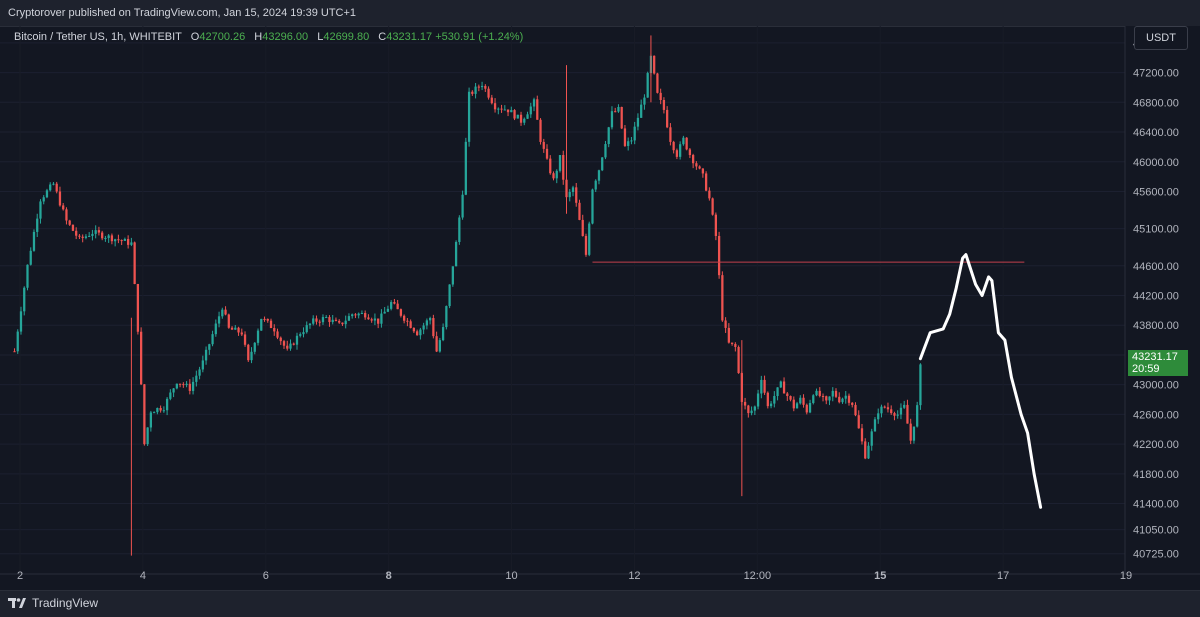  Describe the element at coordinates (53, 603) in the screenshot. I see `tradingview-logo: TradingView` at that location.